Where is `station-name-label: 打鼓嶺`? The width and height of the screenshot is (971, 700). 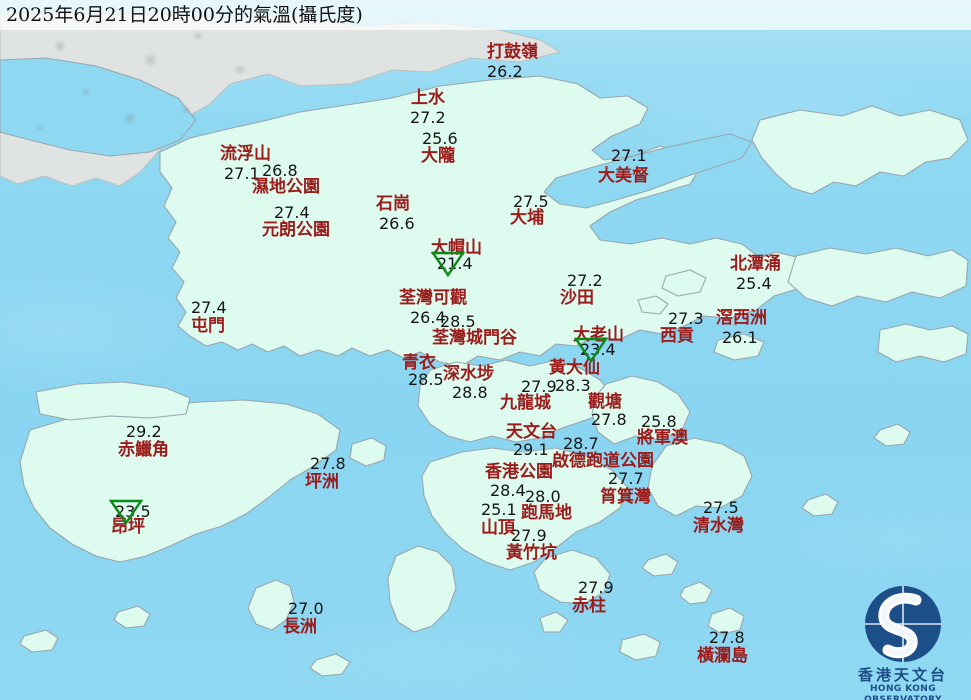 station-name-label: 打鼓嶺 is located at coordinates (512, 52).